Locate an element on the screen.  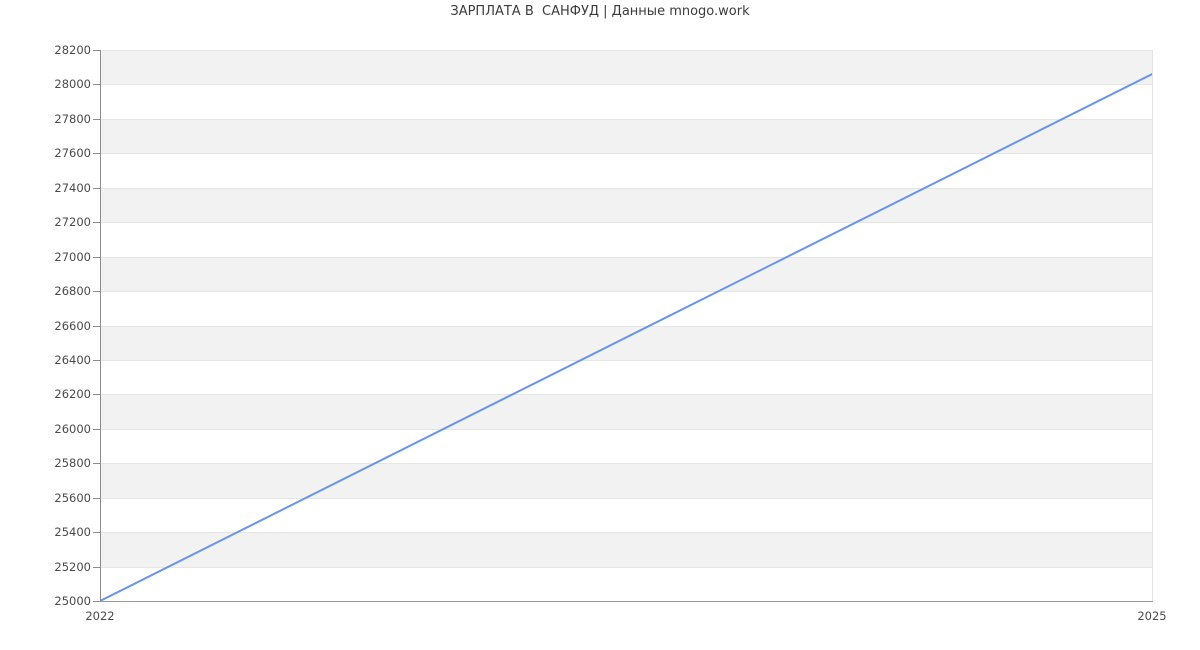
chart-title: ЗАРПЛАТА В САНФУД | Данные mnogo.work is located at coordinates (600, 11).